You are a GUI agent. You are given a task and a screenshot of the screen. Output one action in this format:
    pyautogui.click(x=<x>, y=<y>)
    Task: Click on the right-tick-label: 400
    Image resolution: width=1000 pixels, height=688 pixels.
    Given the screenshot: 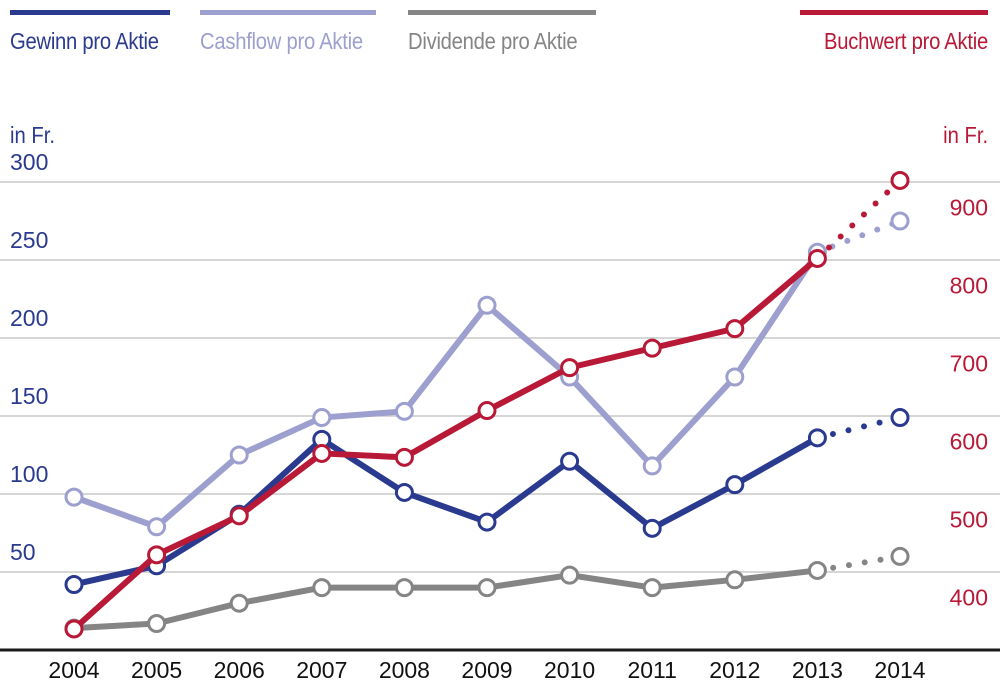 What is the action you would take?
    pyautogui.click(x=969, y=598)
    